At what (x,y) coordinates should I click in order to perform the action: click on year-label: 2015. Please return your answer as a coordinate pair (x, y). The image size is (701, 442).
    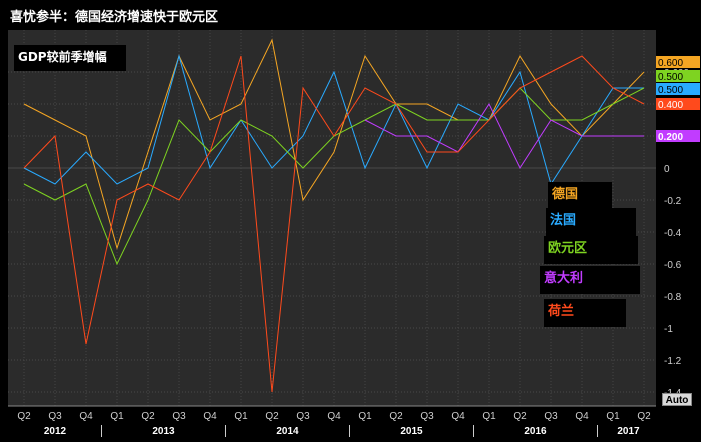
    Looking at the image, I should click on (411, 431).